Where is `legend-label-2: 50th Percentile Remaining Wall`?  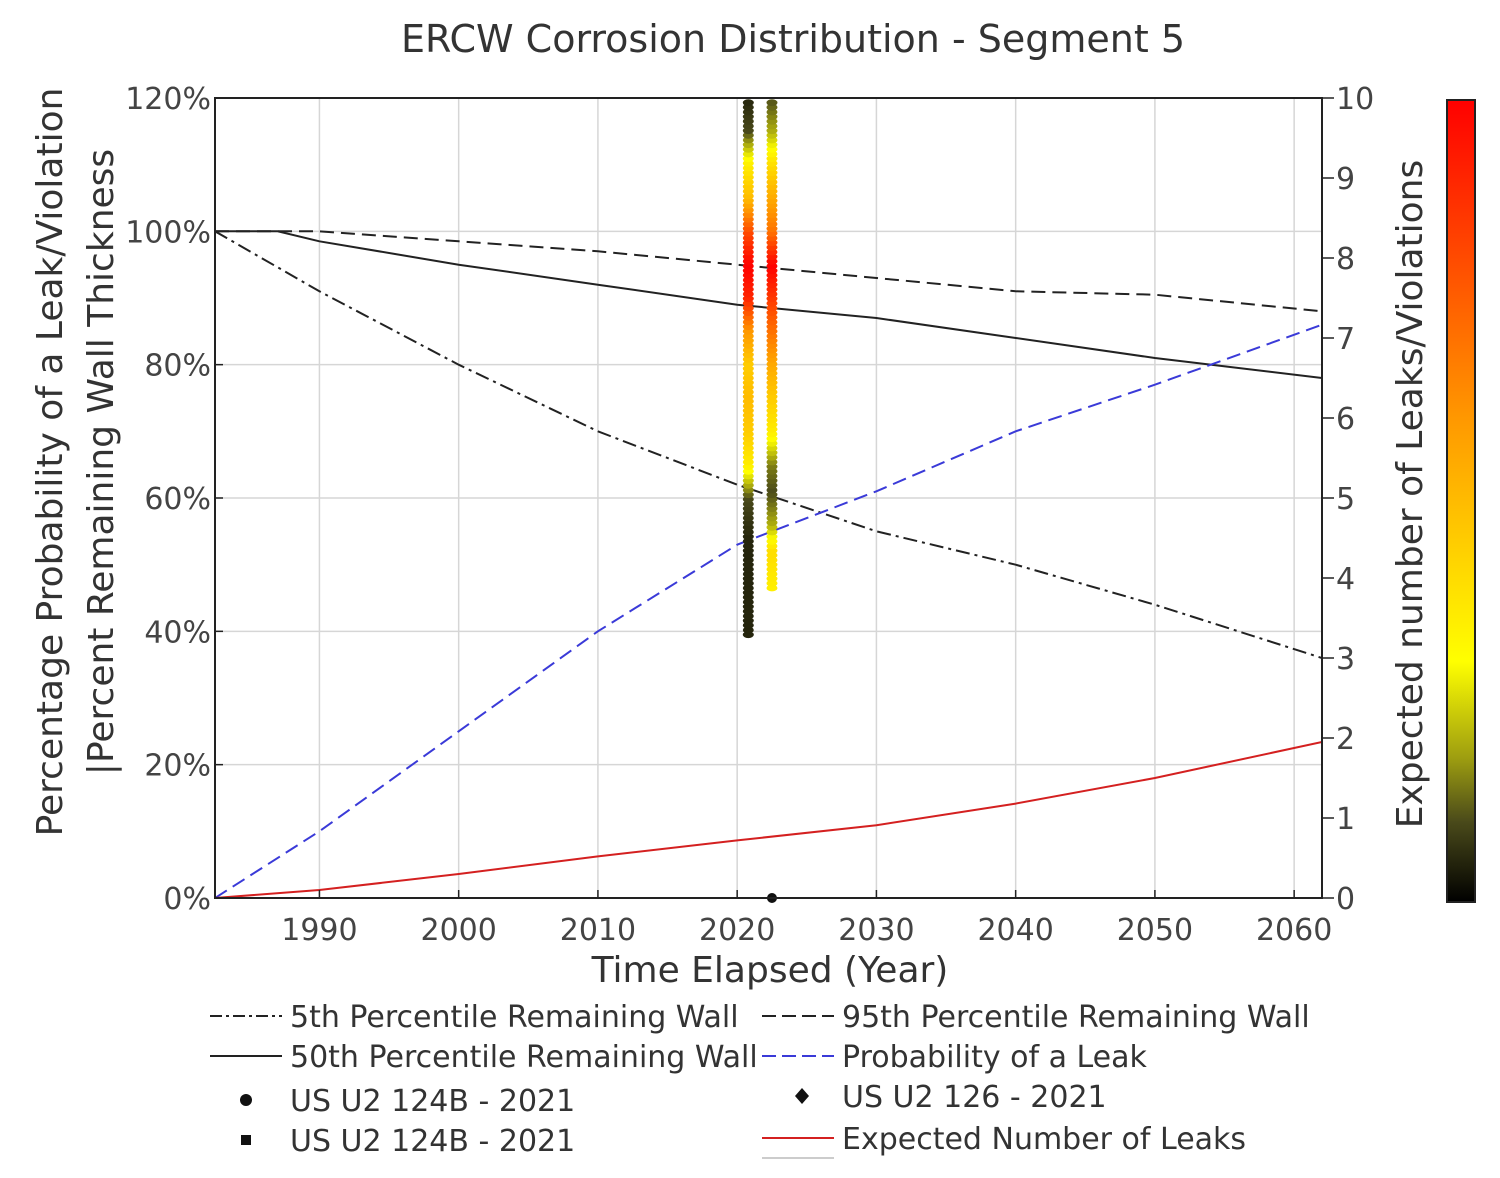
legend-label-2: 50th Percentile Remaining Wall is located at coordinates (524, 1057).